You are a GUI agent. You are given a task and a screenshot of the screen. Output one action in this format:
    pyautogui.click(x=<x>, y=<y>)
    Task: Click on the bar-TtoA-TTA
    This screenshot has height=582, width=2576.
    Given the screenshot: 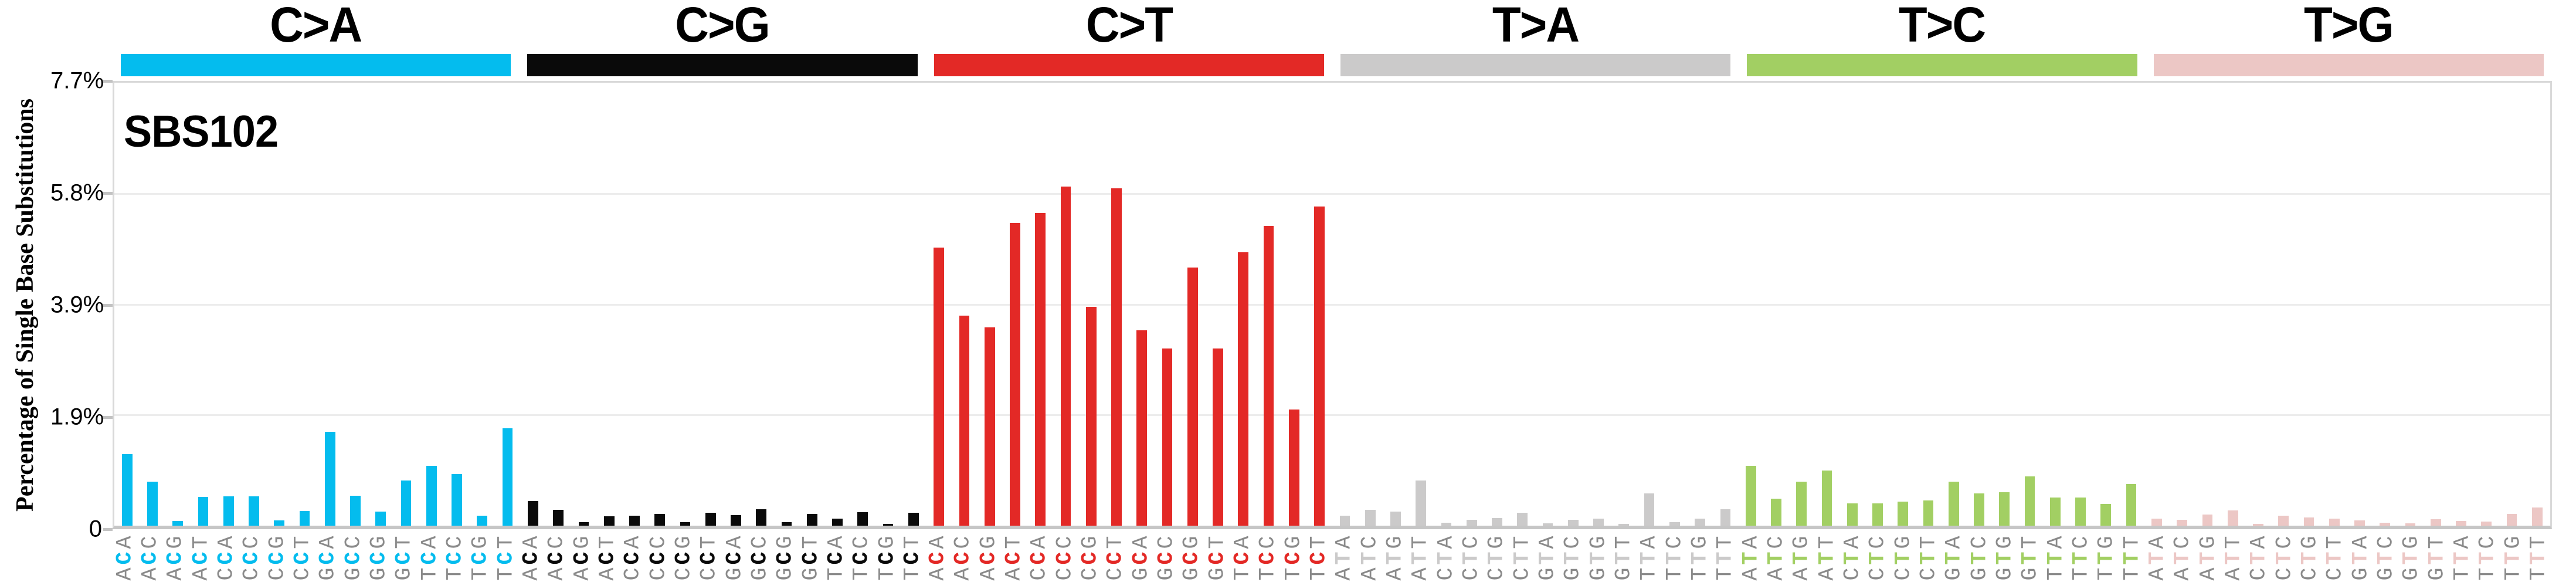 What is the action you would take?
    pyautogui.click(x=1649, y=509)
    